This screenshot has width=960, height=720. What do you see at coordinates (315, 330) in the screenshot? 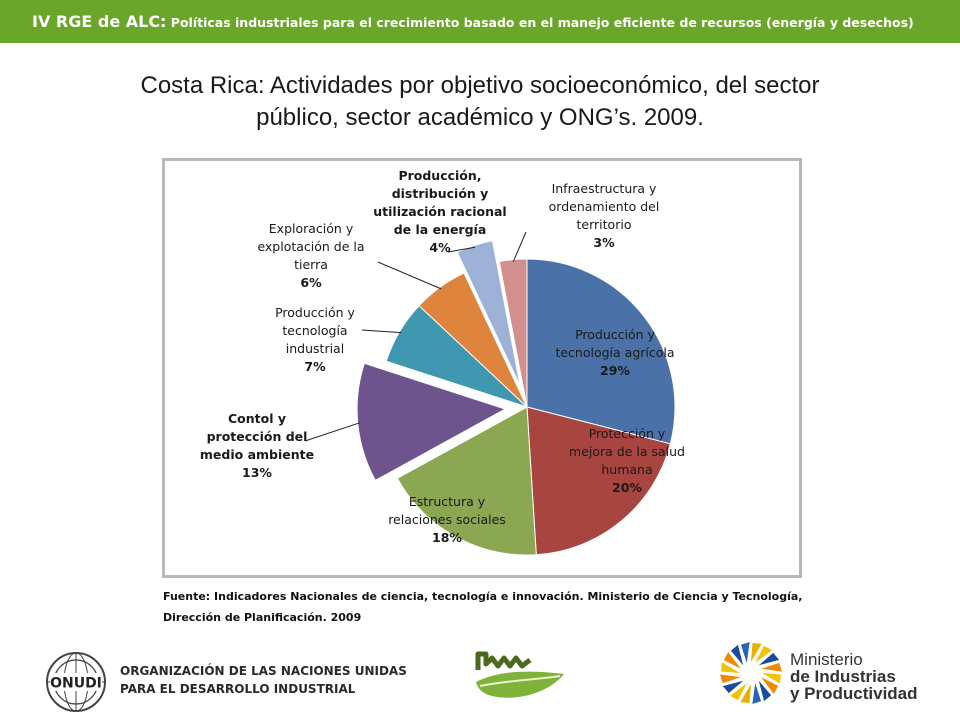
I see `slice-label-line: tecnología` at bounding box center [315, 330].